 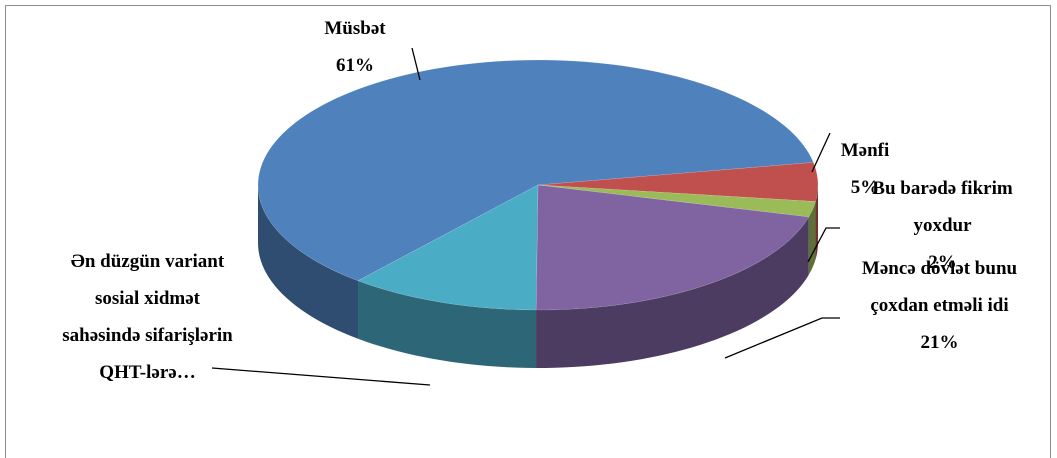 I want to click on label-name: Məncə dövlət bunu çoxdan etməli idi, so click(x=939, y=287).